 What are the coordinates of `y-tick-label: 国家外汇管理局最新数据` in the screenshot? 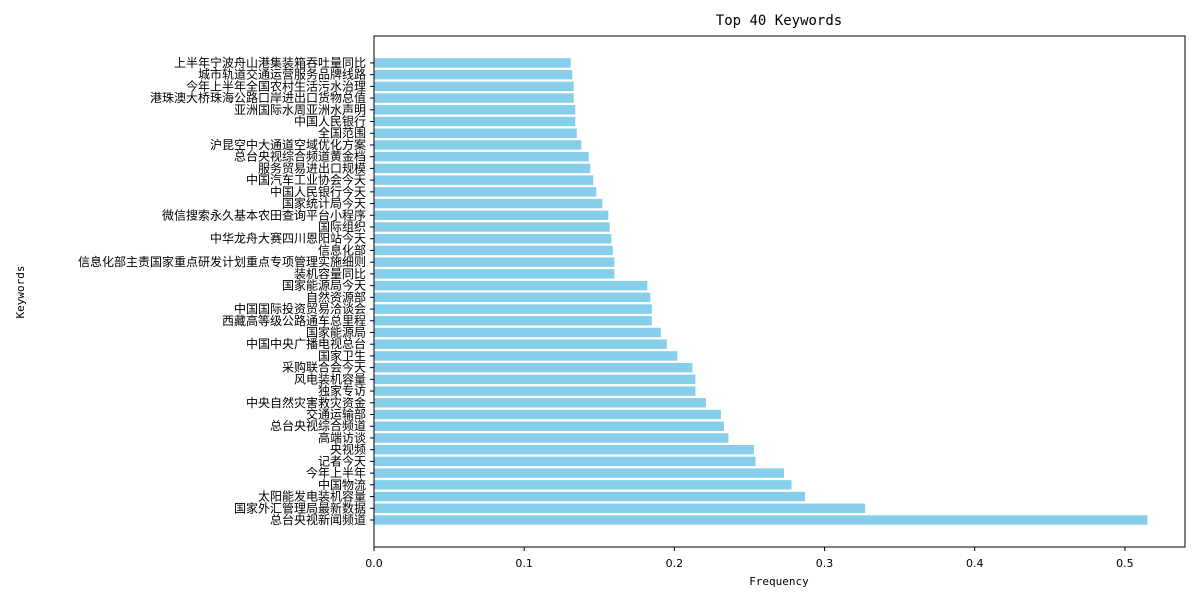 It's located at (300, 507).